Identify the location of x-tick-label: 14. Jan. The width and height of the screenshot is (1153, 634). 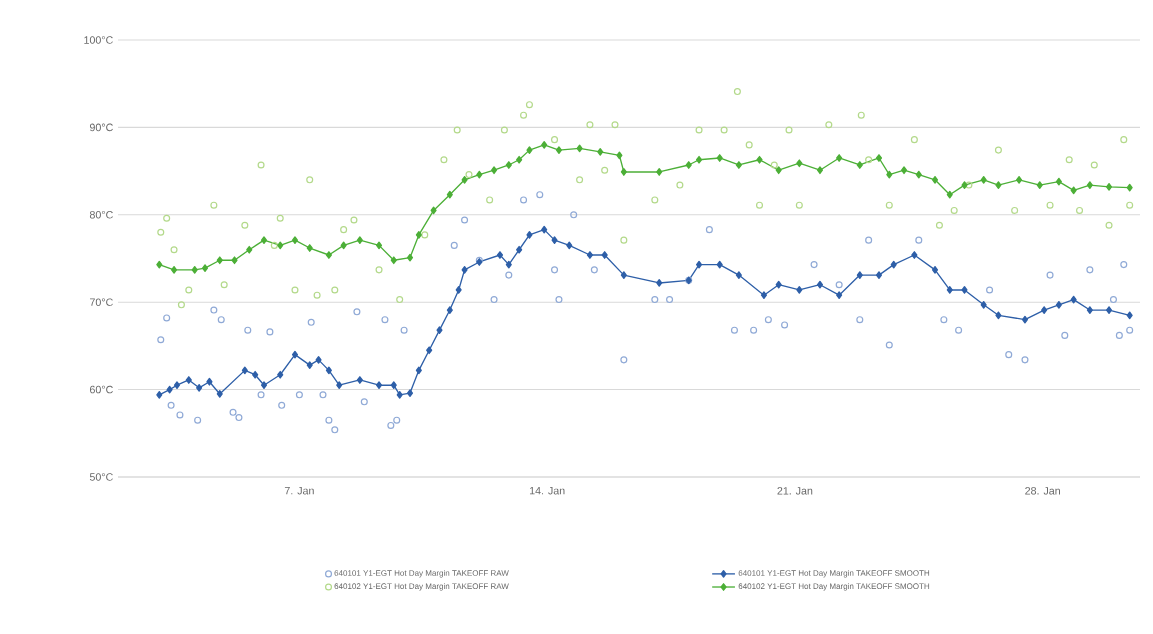
(547, 491).